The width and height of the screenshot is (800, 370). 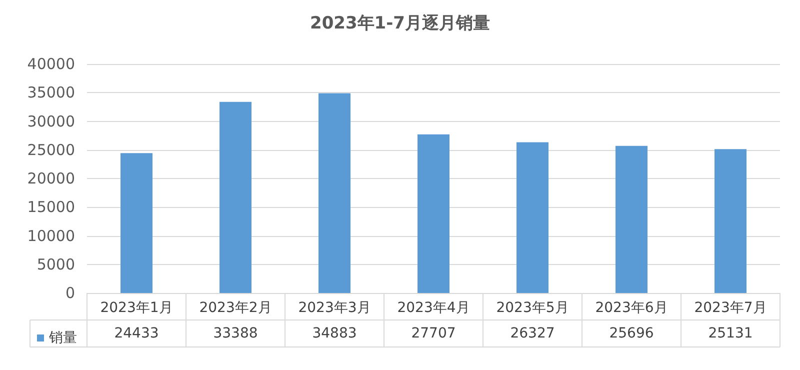 What do you see at coordinates (70, 293) in the screenshot?
I see `y-tick-label: 0` at bounding box center [70, 293].